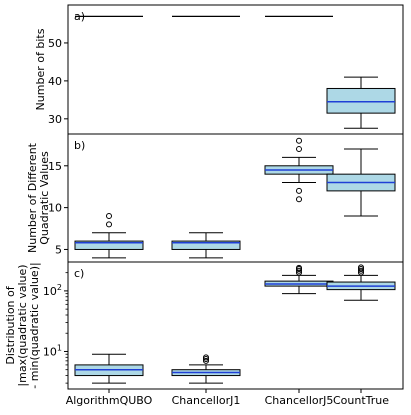 This screenshot has height=415, width=411. I want to click on x-tick-label: ChancellorJ5, so click(299, 400).